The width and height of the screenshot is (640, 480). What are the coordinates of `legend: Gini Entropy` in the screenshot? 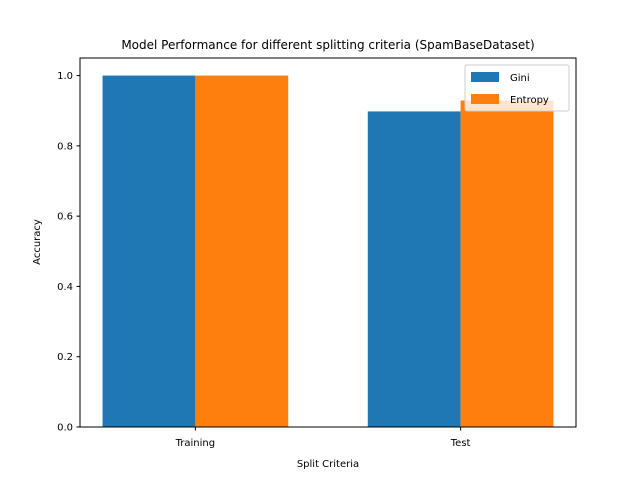 It's located at (517, 88).